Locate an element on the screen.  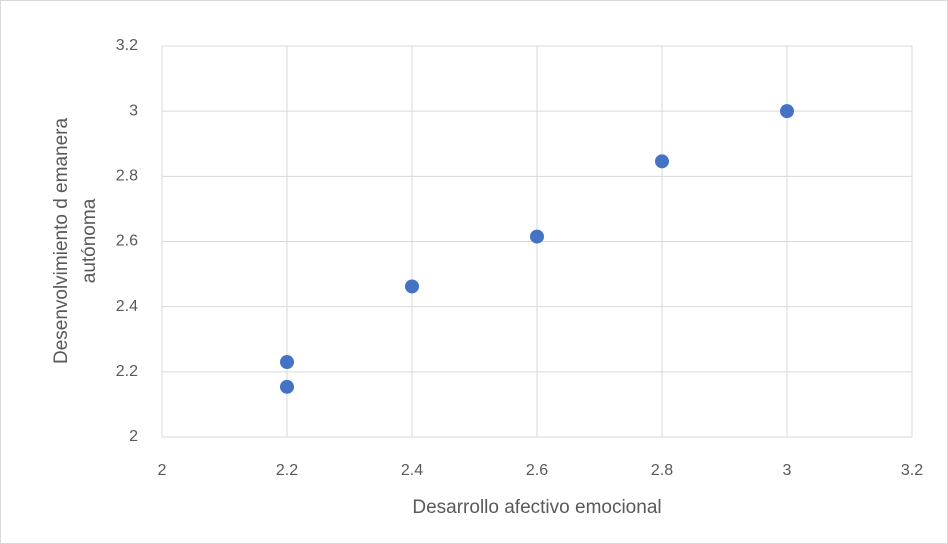
y-tick-label: 3.2 is located at coordinates (127, 45).